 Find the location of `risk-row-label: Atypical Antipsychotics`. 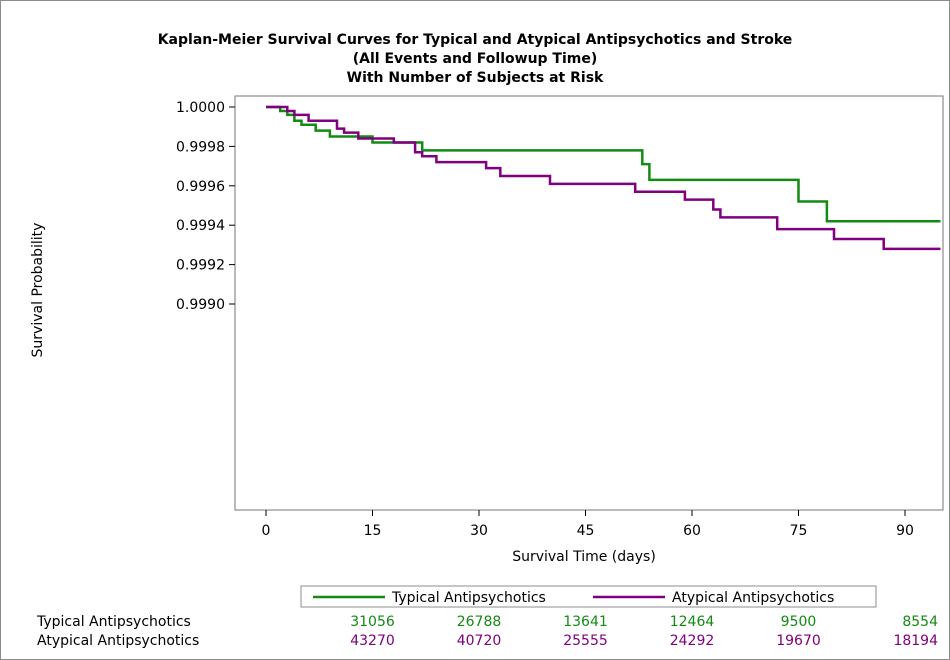

risk-row-label: Atypical Antipsychotics is located at coordinates (118, 641).